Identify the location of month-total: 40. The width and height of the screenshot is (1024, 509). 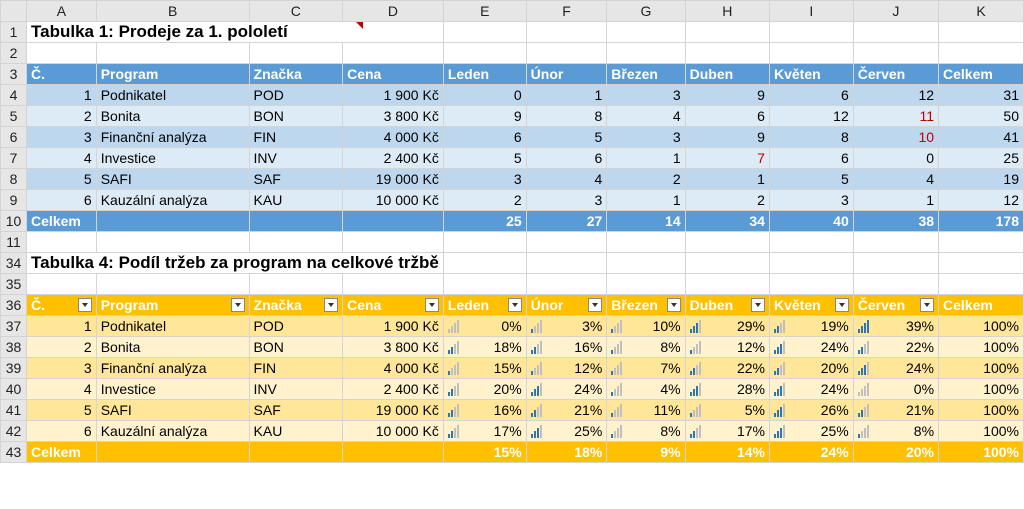
(811, 221).